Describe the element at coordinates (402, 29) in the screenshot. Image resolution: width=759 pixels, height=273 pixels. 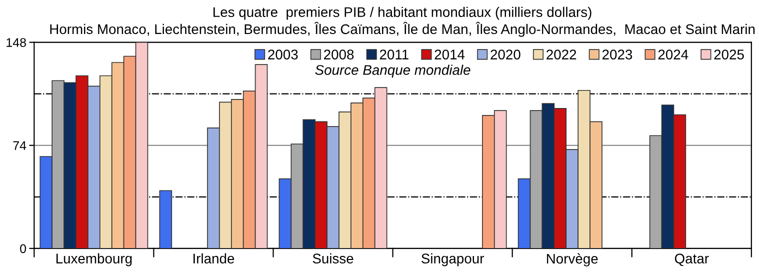
I see `chart-subtitle: Hormis Monaco, Liechtenstein, Bermudes, Îles Caïmans, Île de Man, Îles Anglo-Normandes, Macao et Saint Marin` at that location.